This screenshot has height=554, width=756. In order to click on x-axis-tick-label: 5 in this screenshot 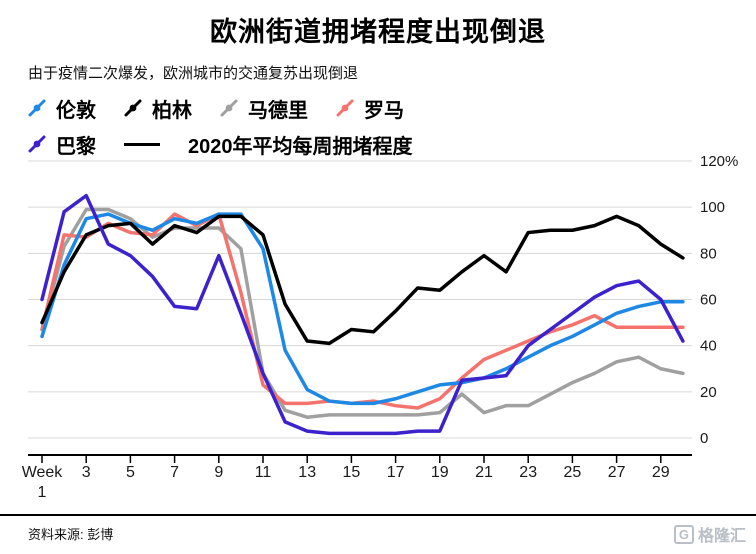, I will do `click(130, 472)`.